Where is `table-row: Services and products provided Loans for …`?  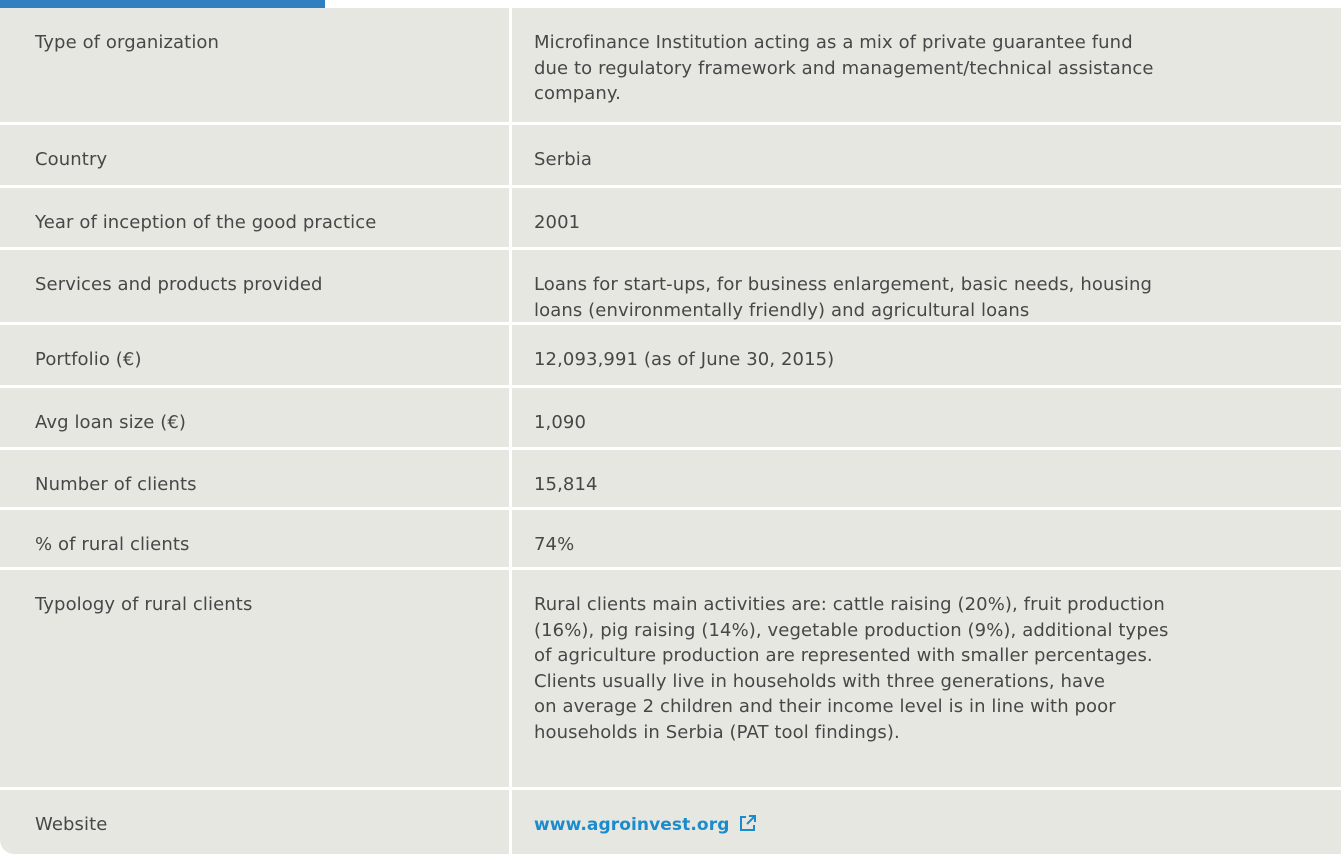 table-row: Services and products provided Loans for … is located at coordinates (670, 287).